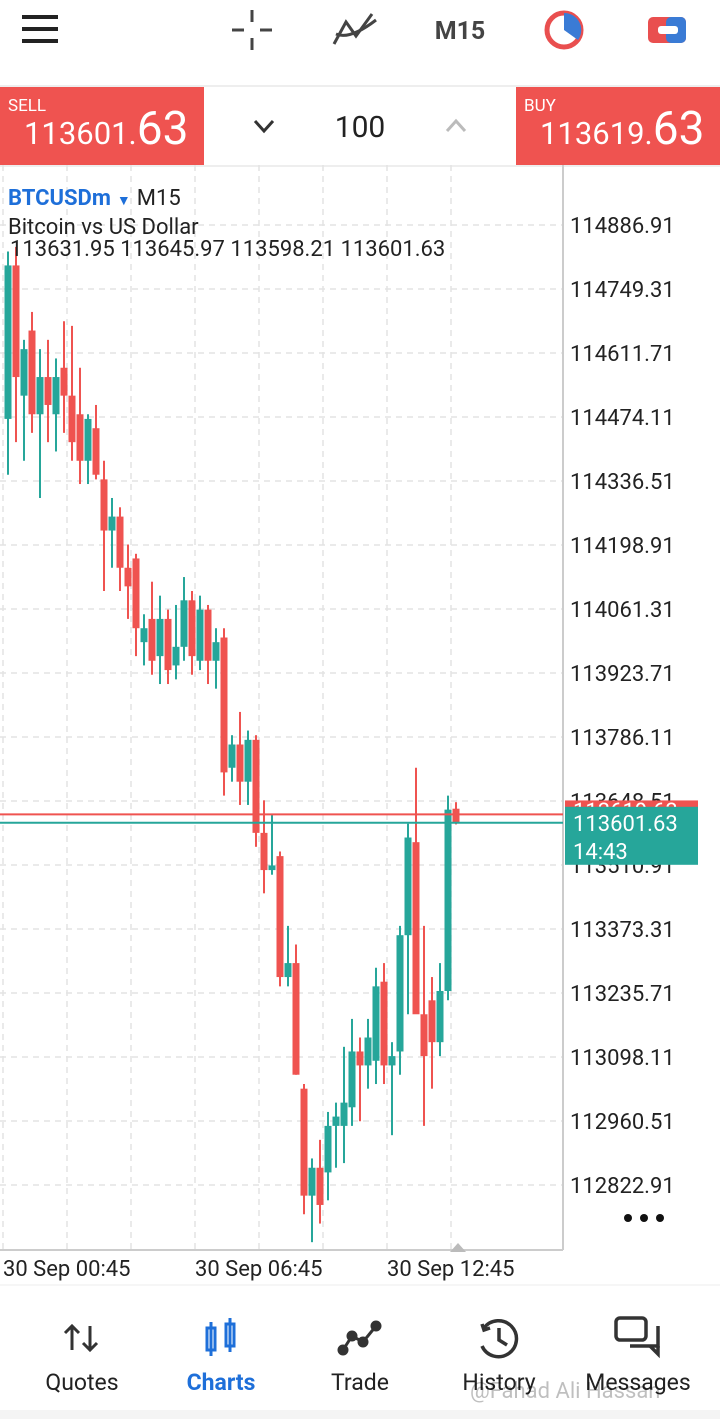 The width and height of the screenshot is (720, 1424). What do you see at coordinates (354, 29) in the screenshot?
I see `indicators-button` at bounding box center [354, 29].